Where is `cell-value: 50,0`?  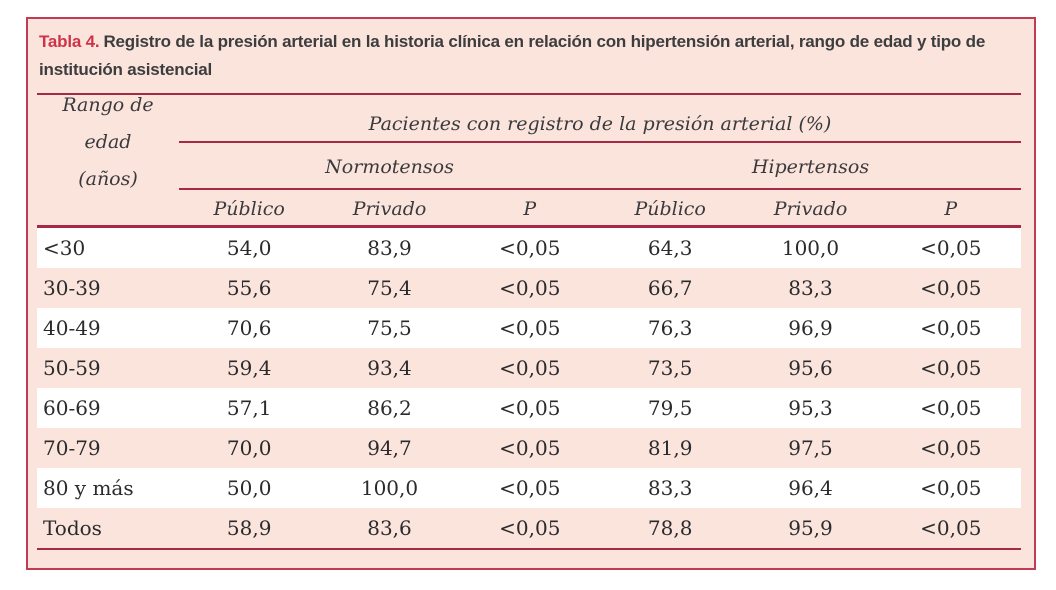 cell-value: 50,0 is located at coordinates (249, 488).